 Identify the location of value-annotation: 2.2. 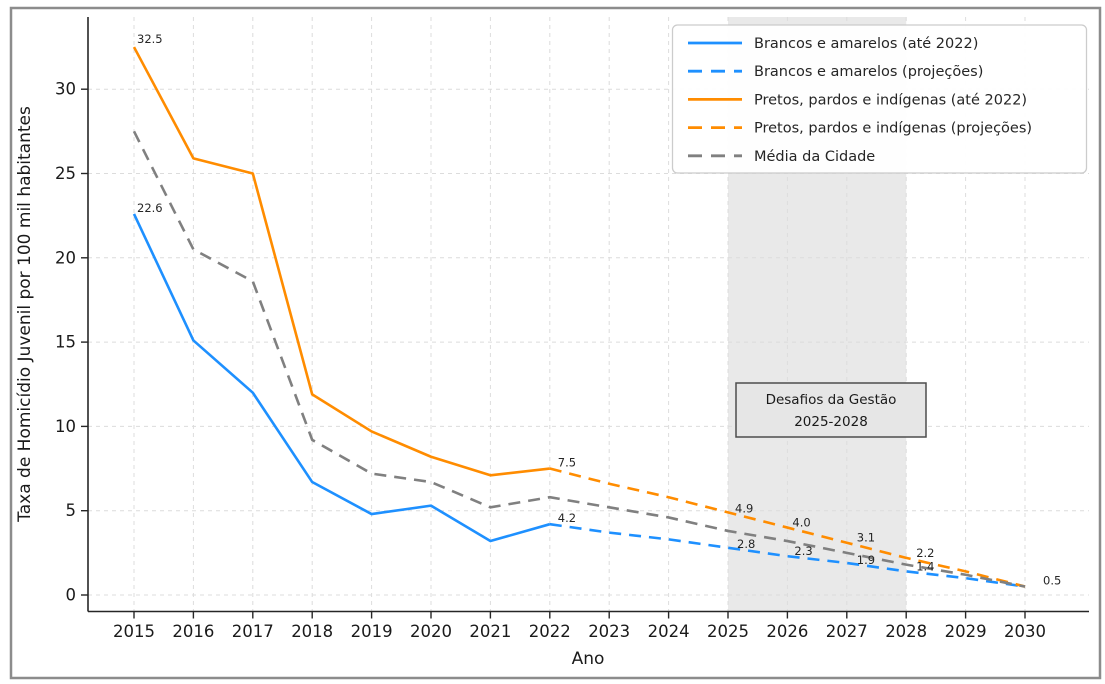
(925, 553).